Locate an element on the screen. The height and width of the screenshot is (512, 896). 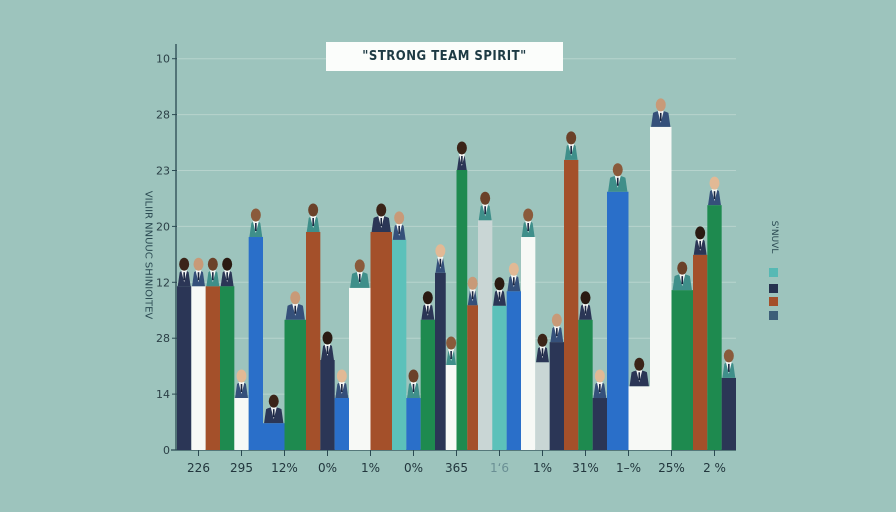
x-tick-label: 0% is located at coordinates (413, 468).